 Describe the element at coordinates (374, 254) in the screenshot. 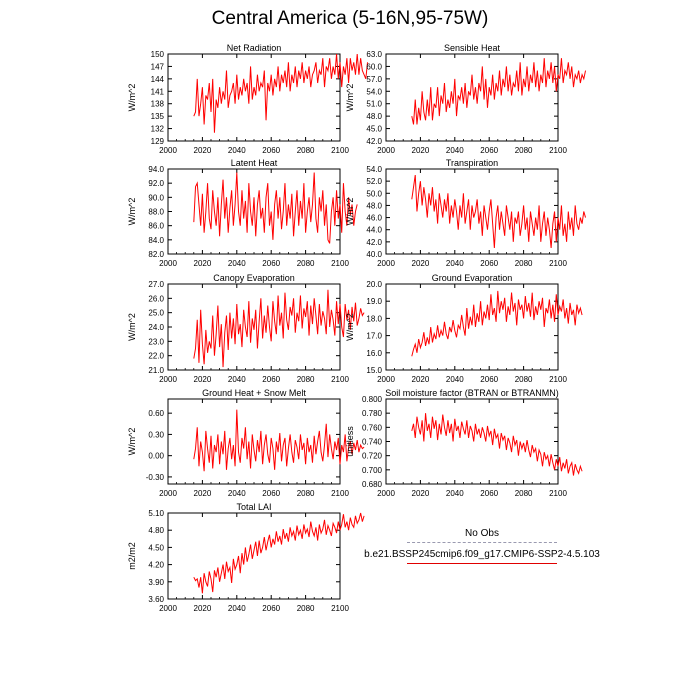

I see `y-tick-label: 40.0` at that location.